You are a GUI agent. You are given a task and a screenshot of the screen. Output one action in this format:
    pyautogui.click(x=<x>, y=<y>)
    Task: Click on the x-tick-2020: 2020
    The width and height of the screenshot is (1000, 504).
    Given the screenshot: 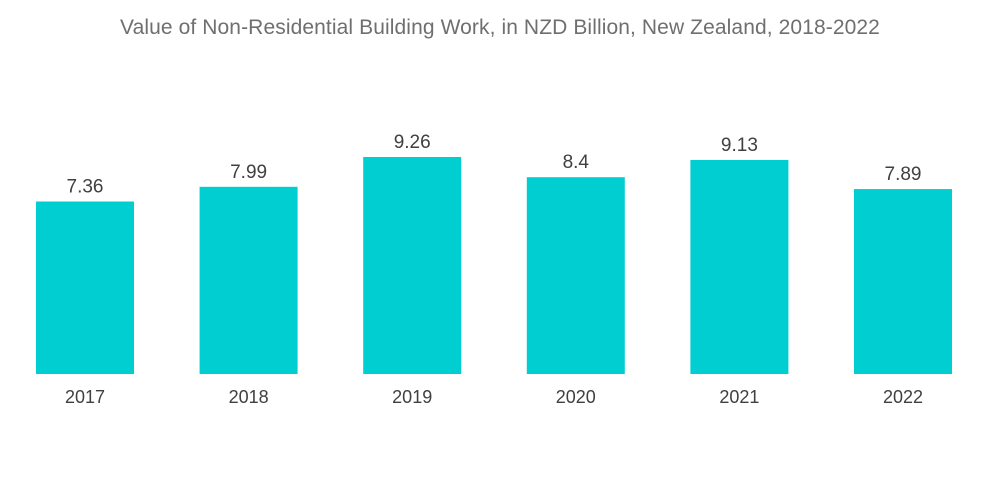 What is the action you would take?
    pyautogui.click(x=576, y=397)
    